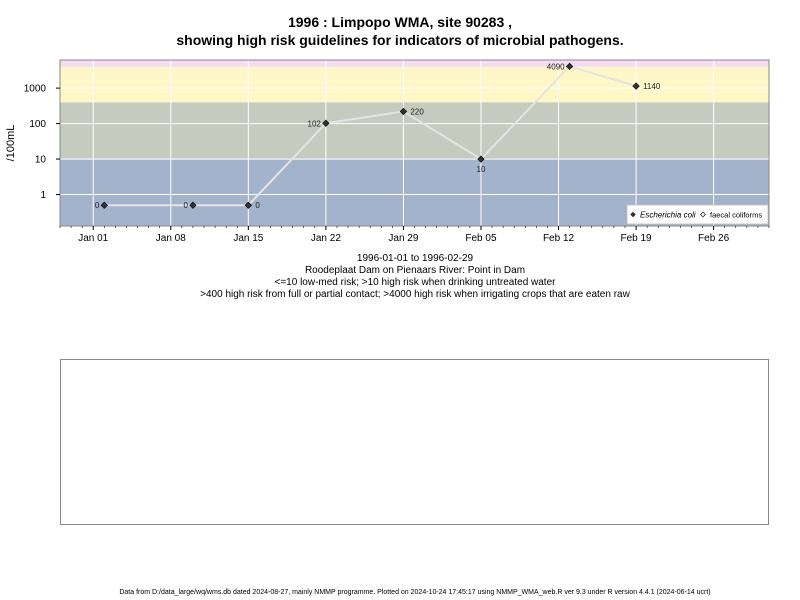 The image size is (800, 600). Describe the element at coordinates (257, 205) in the screenshot. I see `data-label-2: 0` at that location.